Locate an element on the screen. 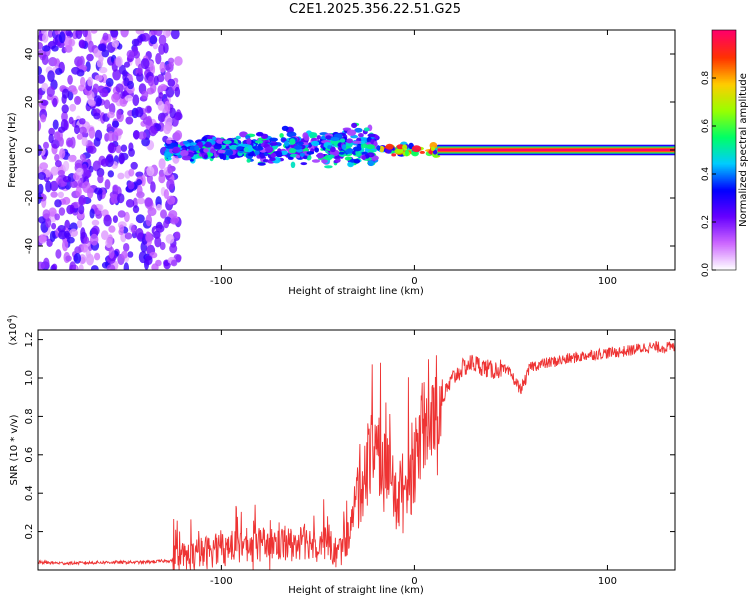 This screenshot has height=600, width=750. colorbar-frame is located at coordinates (724, 150).